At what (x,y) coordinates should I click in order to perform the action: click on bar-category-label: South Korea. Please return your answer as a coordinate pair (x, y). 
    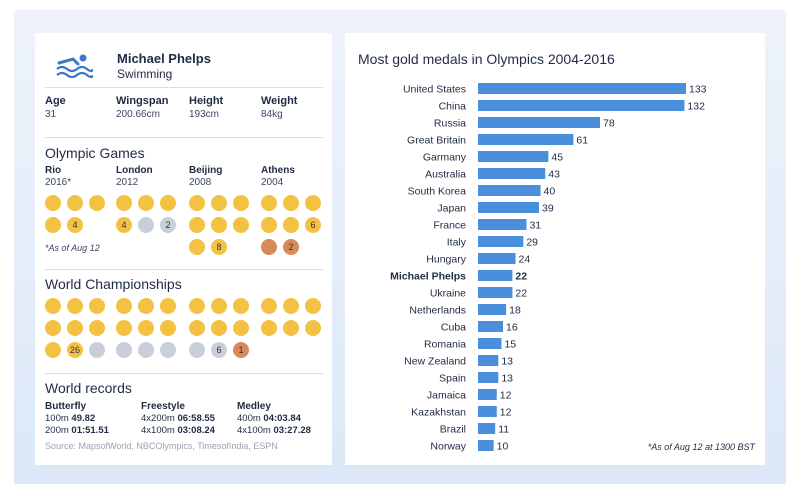
    Looking at the image, I should click on (437, 192).